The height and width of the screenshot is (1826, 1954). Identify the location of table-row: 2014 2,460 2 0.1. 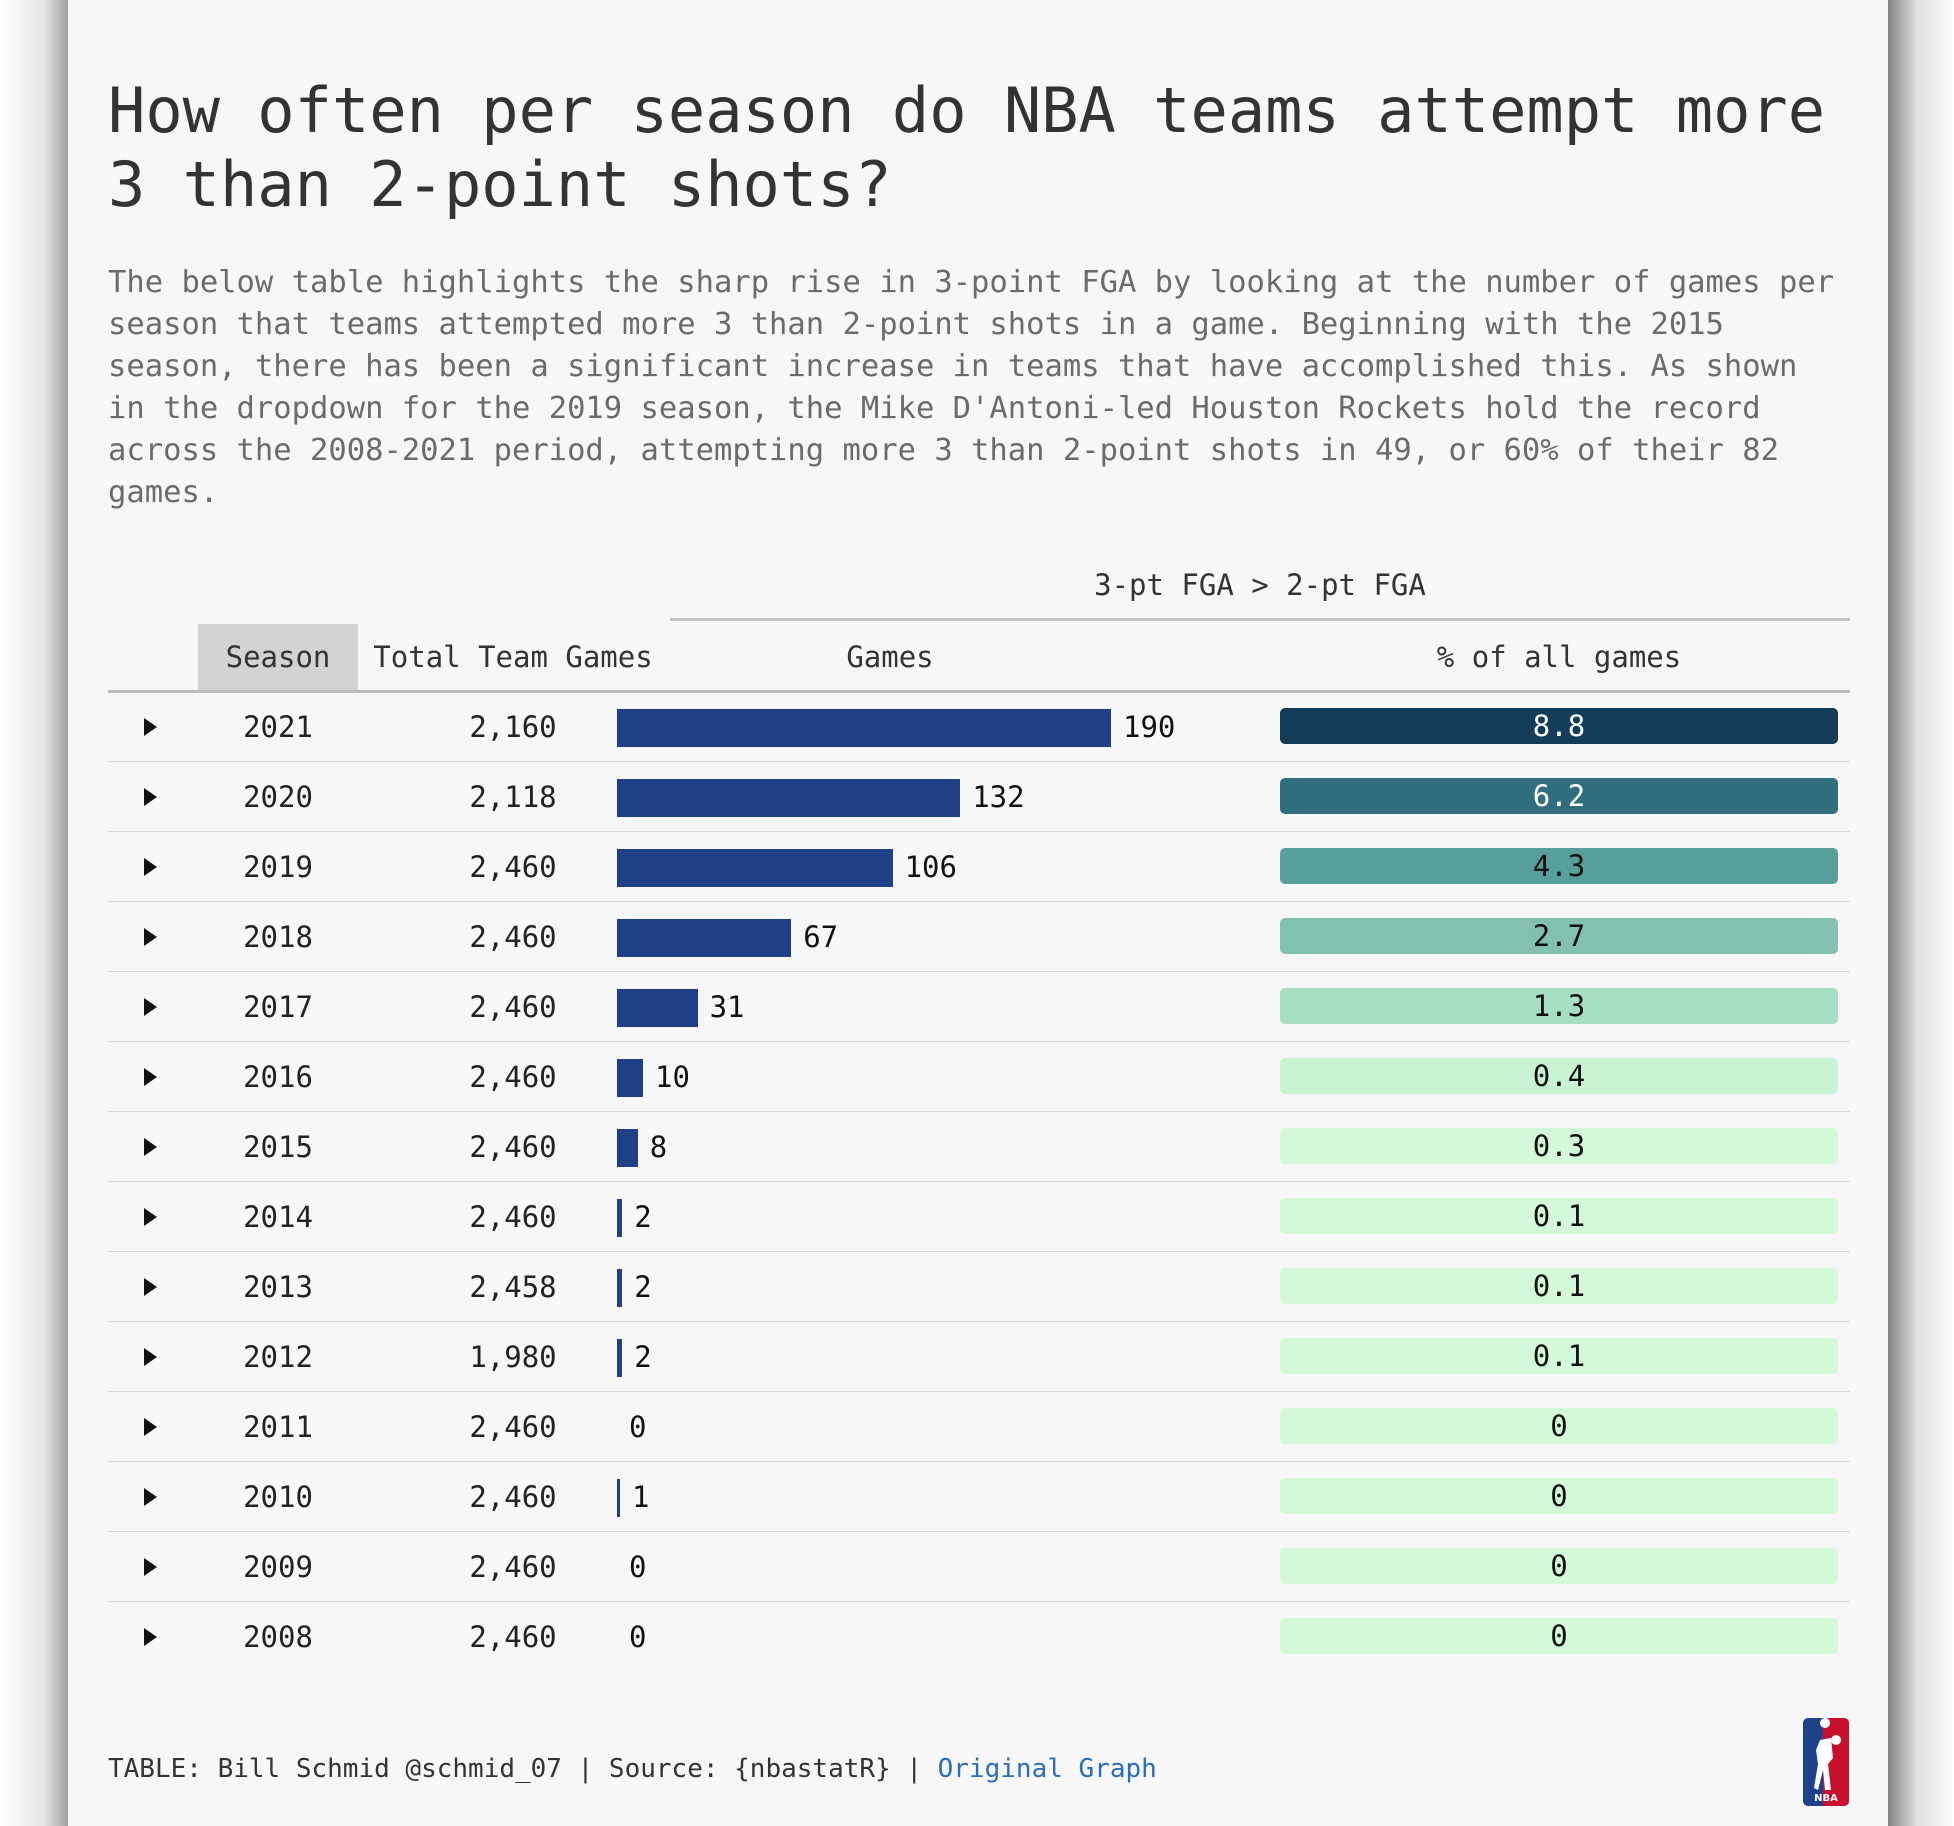
(979, 1217).